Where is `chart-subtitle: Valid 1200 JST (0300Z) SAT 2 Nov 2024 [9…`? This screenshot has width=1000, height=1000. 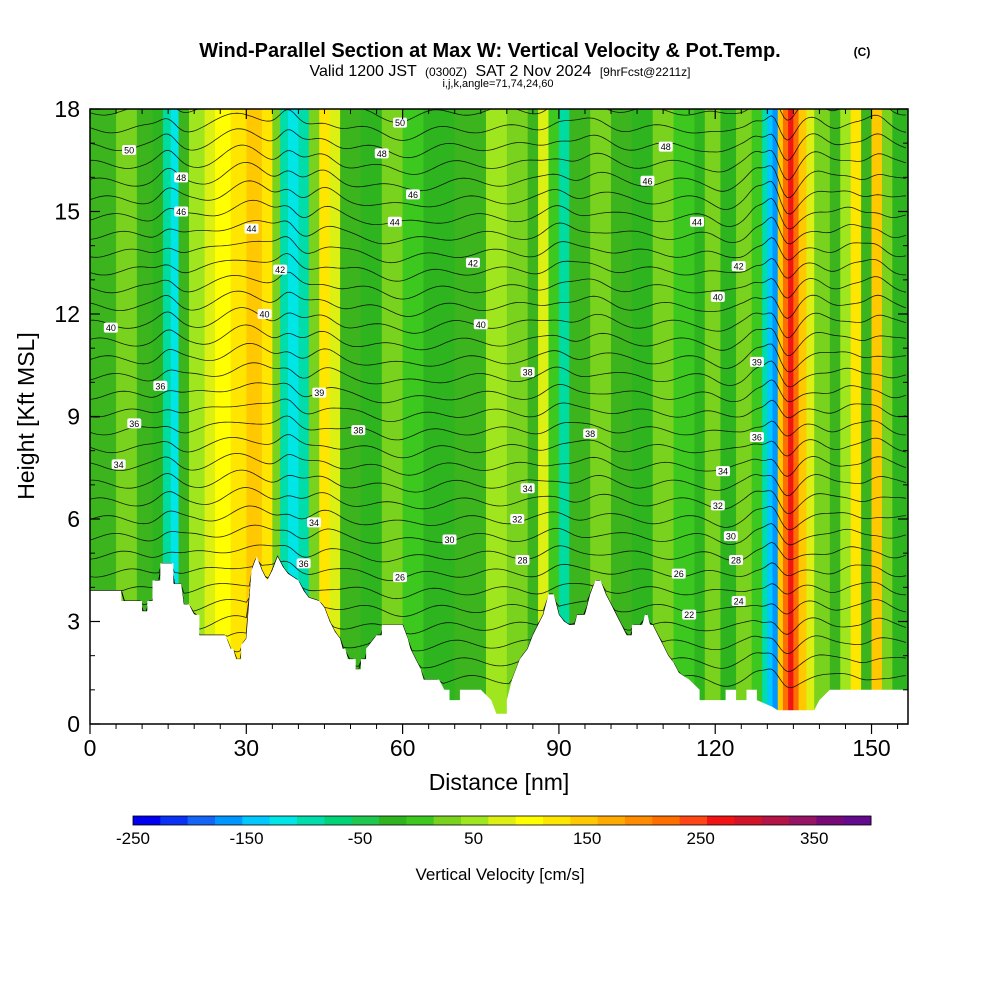 chart-subtitle: Valid 1200 JST (0300Z) SAT 2 Nov 2024 [9… is located at coordinates (499, 71).